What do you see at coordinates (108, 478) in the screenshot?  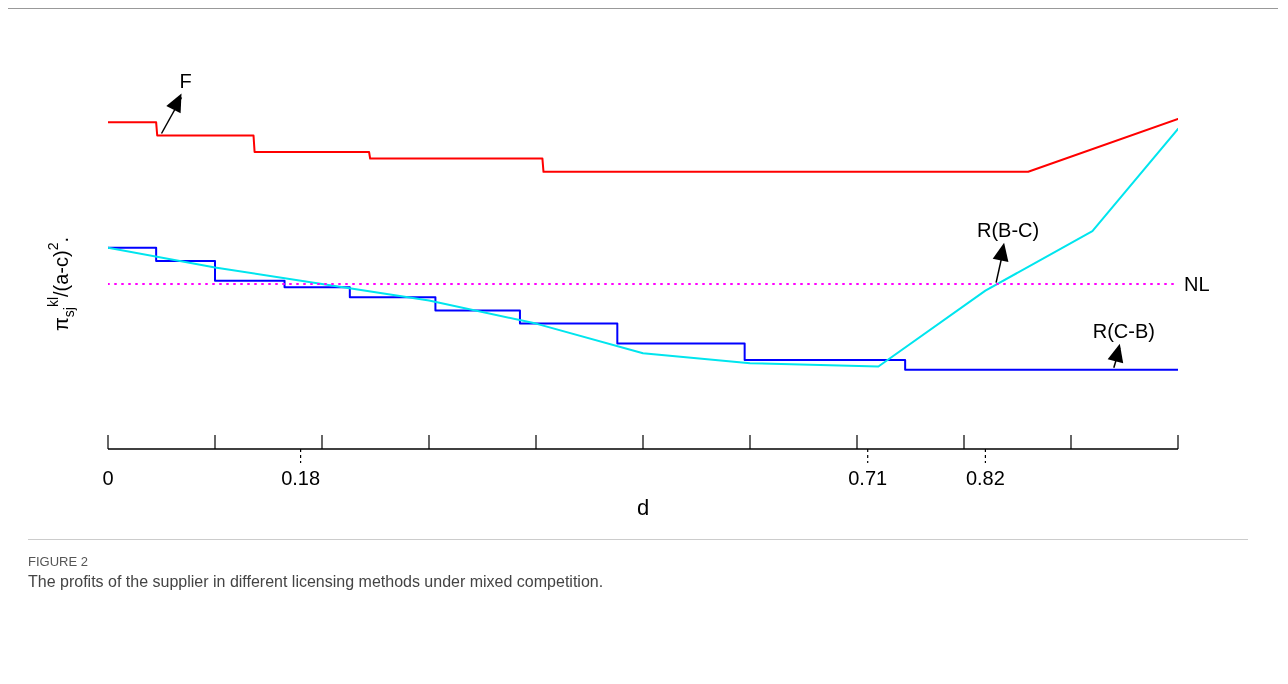 I see `x-tick-label: 0` at bounding box center [108, 478].